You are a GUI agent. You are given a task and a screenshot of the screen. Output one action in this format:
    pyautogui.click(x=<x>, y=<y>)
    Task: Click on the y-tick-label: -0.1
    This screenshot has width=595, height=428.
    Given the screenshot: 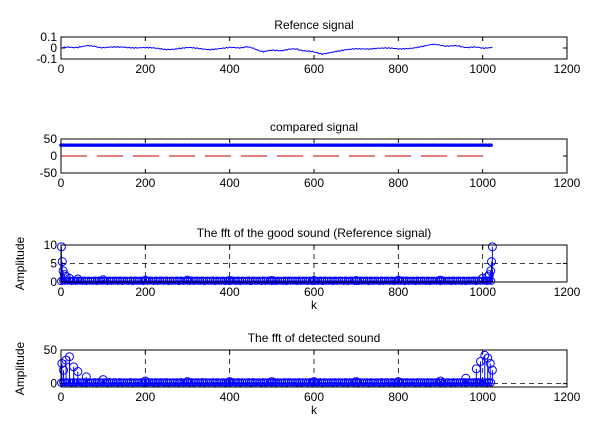 What is the action you would take?
    pyautogui.click(x=46, y=59)
    